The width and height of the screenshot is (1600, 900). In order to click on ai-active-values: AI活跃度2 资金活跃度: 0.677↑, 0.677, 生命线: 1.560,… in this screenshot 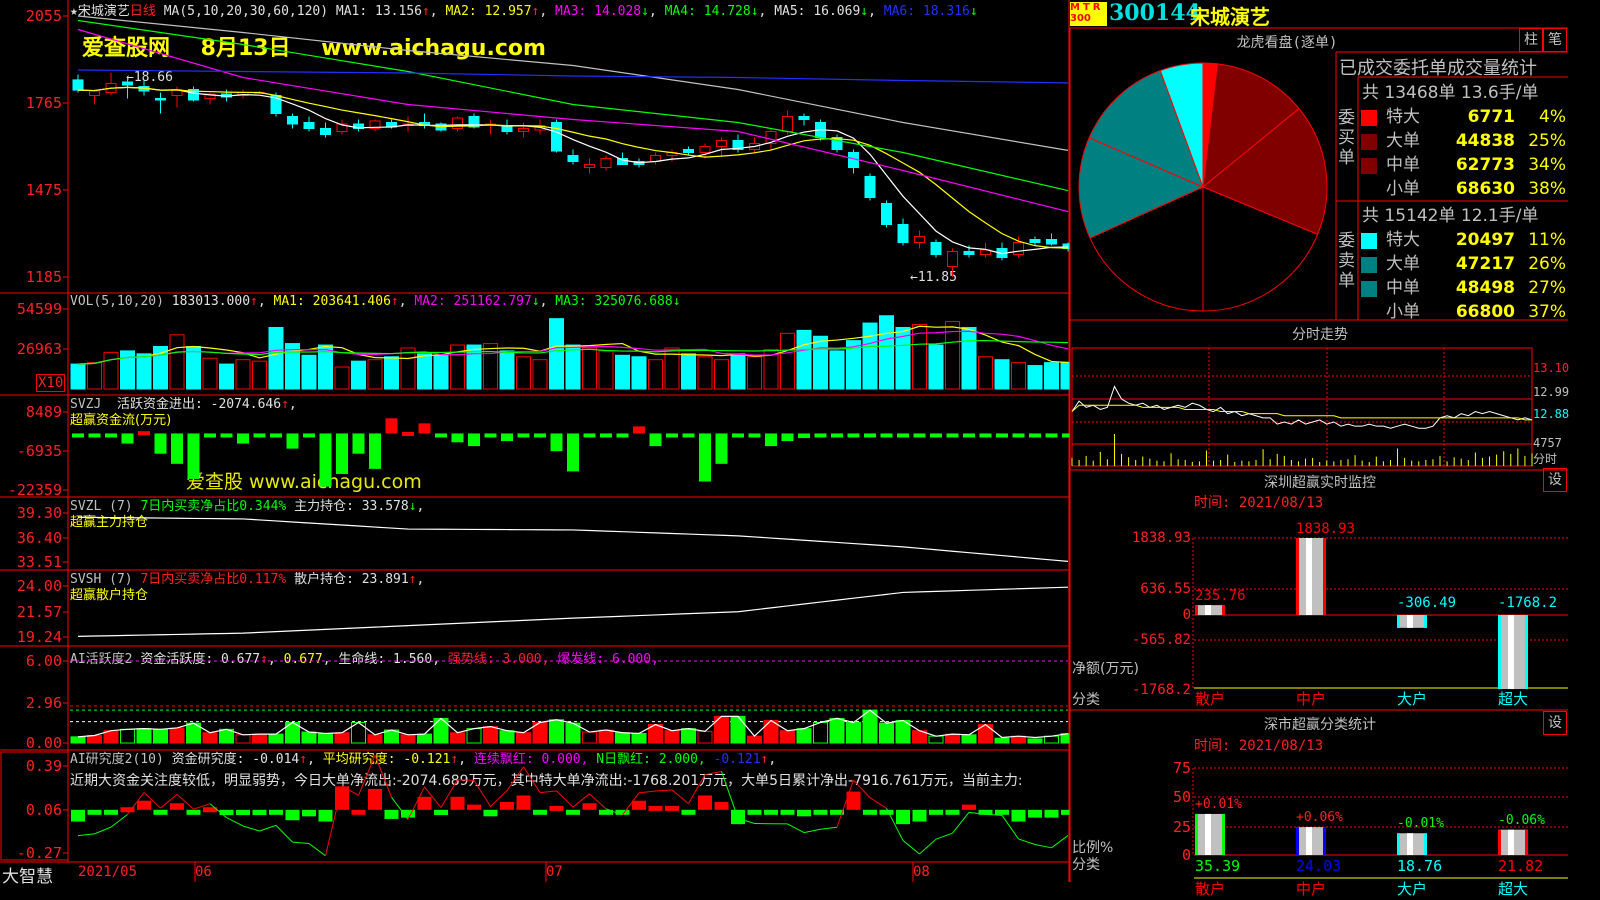, I will do `click(364, 659)`.